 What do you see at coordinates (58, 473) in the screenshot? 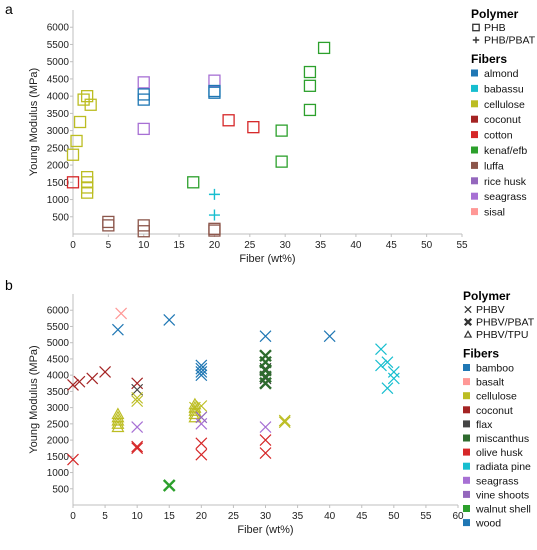
I see `y-tick-label: 1000` at bounding box center [58, 473].